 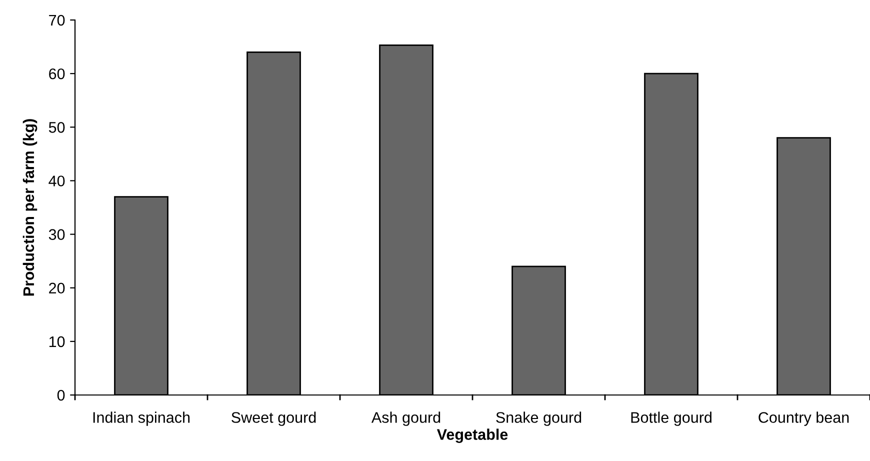 What do you see at coordinates (56, 234) in the screenshot?
I see `y-tick-label: 30` at bounding box center [56, 234].